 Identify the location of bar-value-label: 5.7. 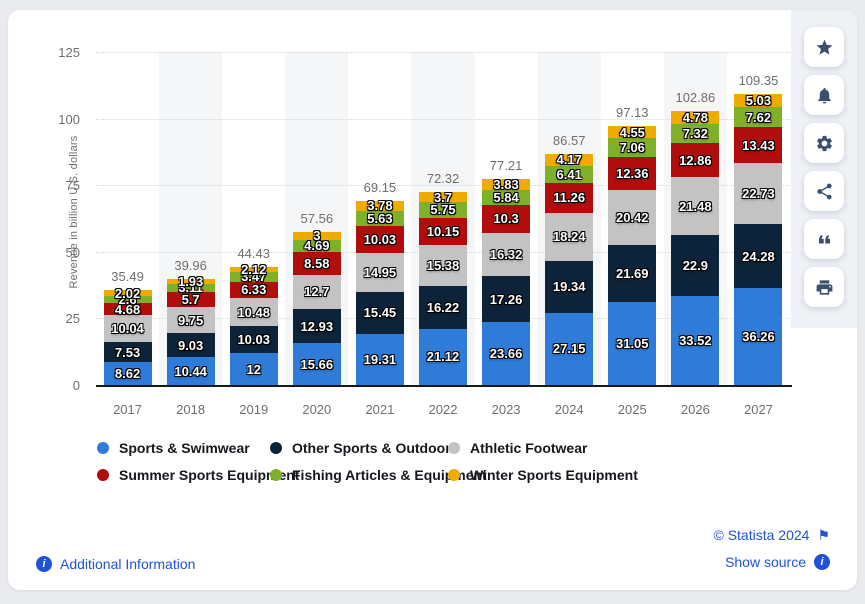
(190, 300).